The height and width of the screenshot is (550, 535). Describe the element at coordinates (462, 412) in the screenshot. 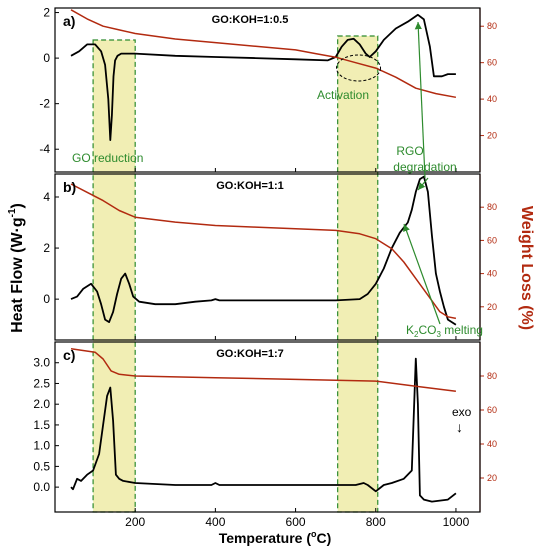

I see `exo-label: exo` at that location.